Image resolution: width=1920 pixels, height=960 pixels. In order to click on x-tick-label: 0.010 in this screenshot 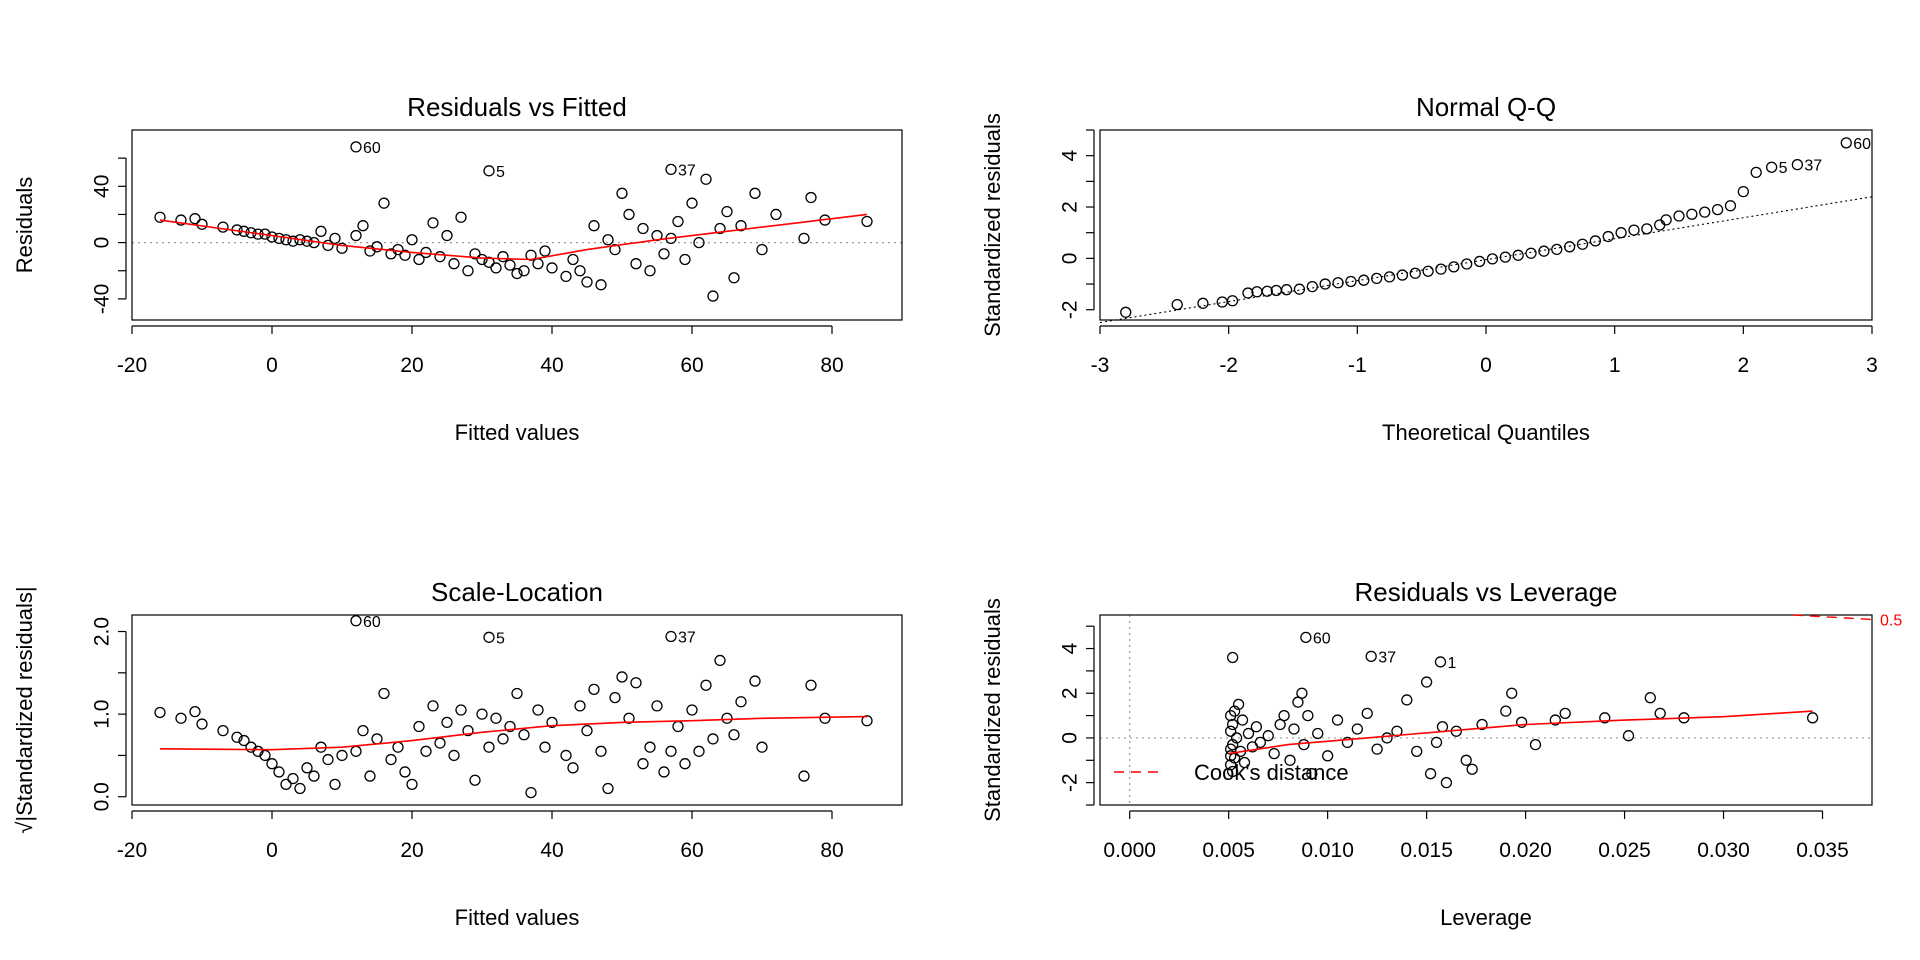, I will do `click(1327, 850)`.